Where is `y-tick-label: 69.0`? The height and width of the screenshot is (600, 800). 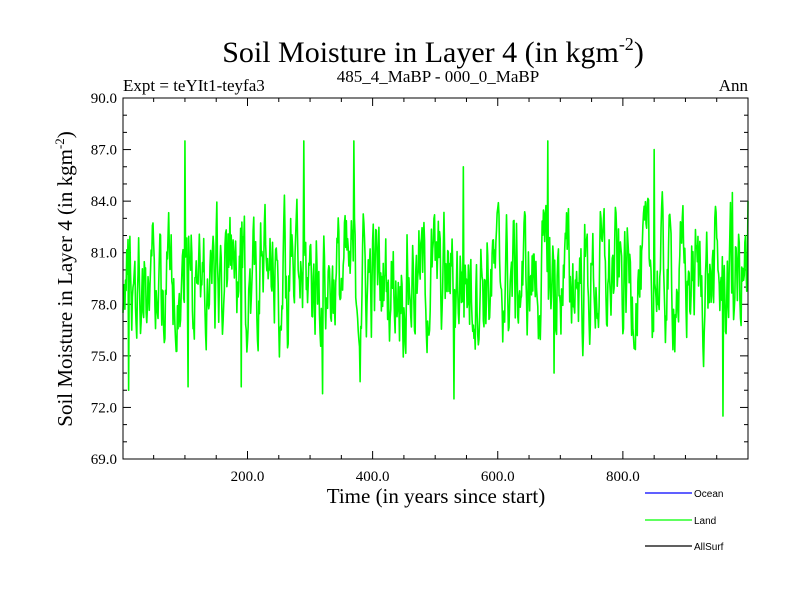 y-tick-label: 69.0 is located at coordinates (104, 460).